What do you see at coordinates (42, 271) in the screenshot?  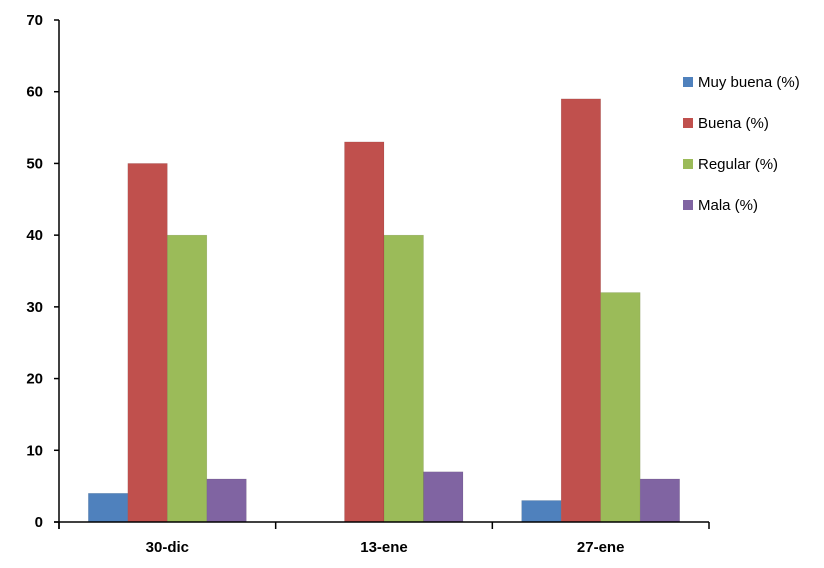 I see `y-axis-ticks: 0 10 20 30 40 50 60 70` at bounding box center [42, 271].